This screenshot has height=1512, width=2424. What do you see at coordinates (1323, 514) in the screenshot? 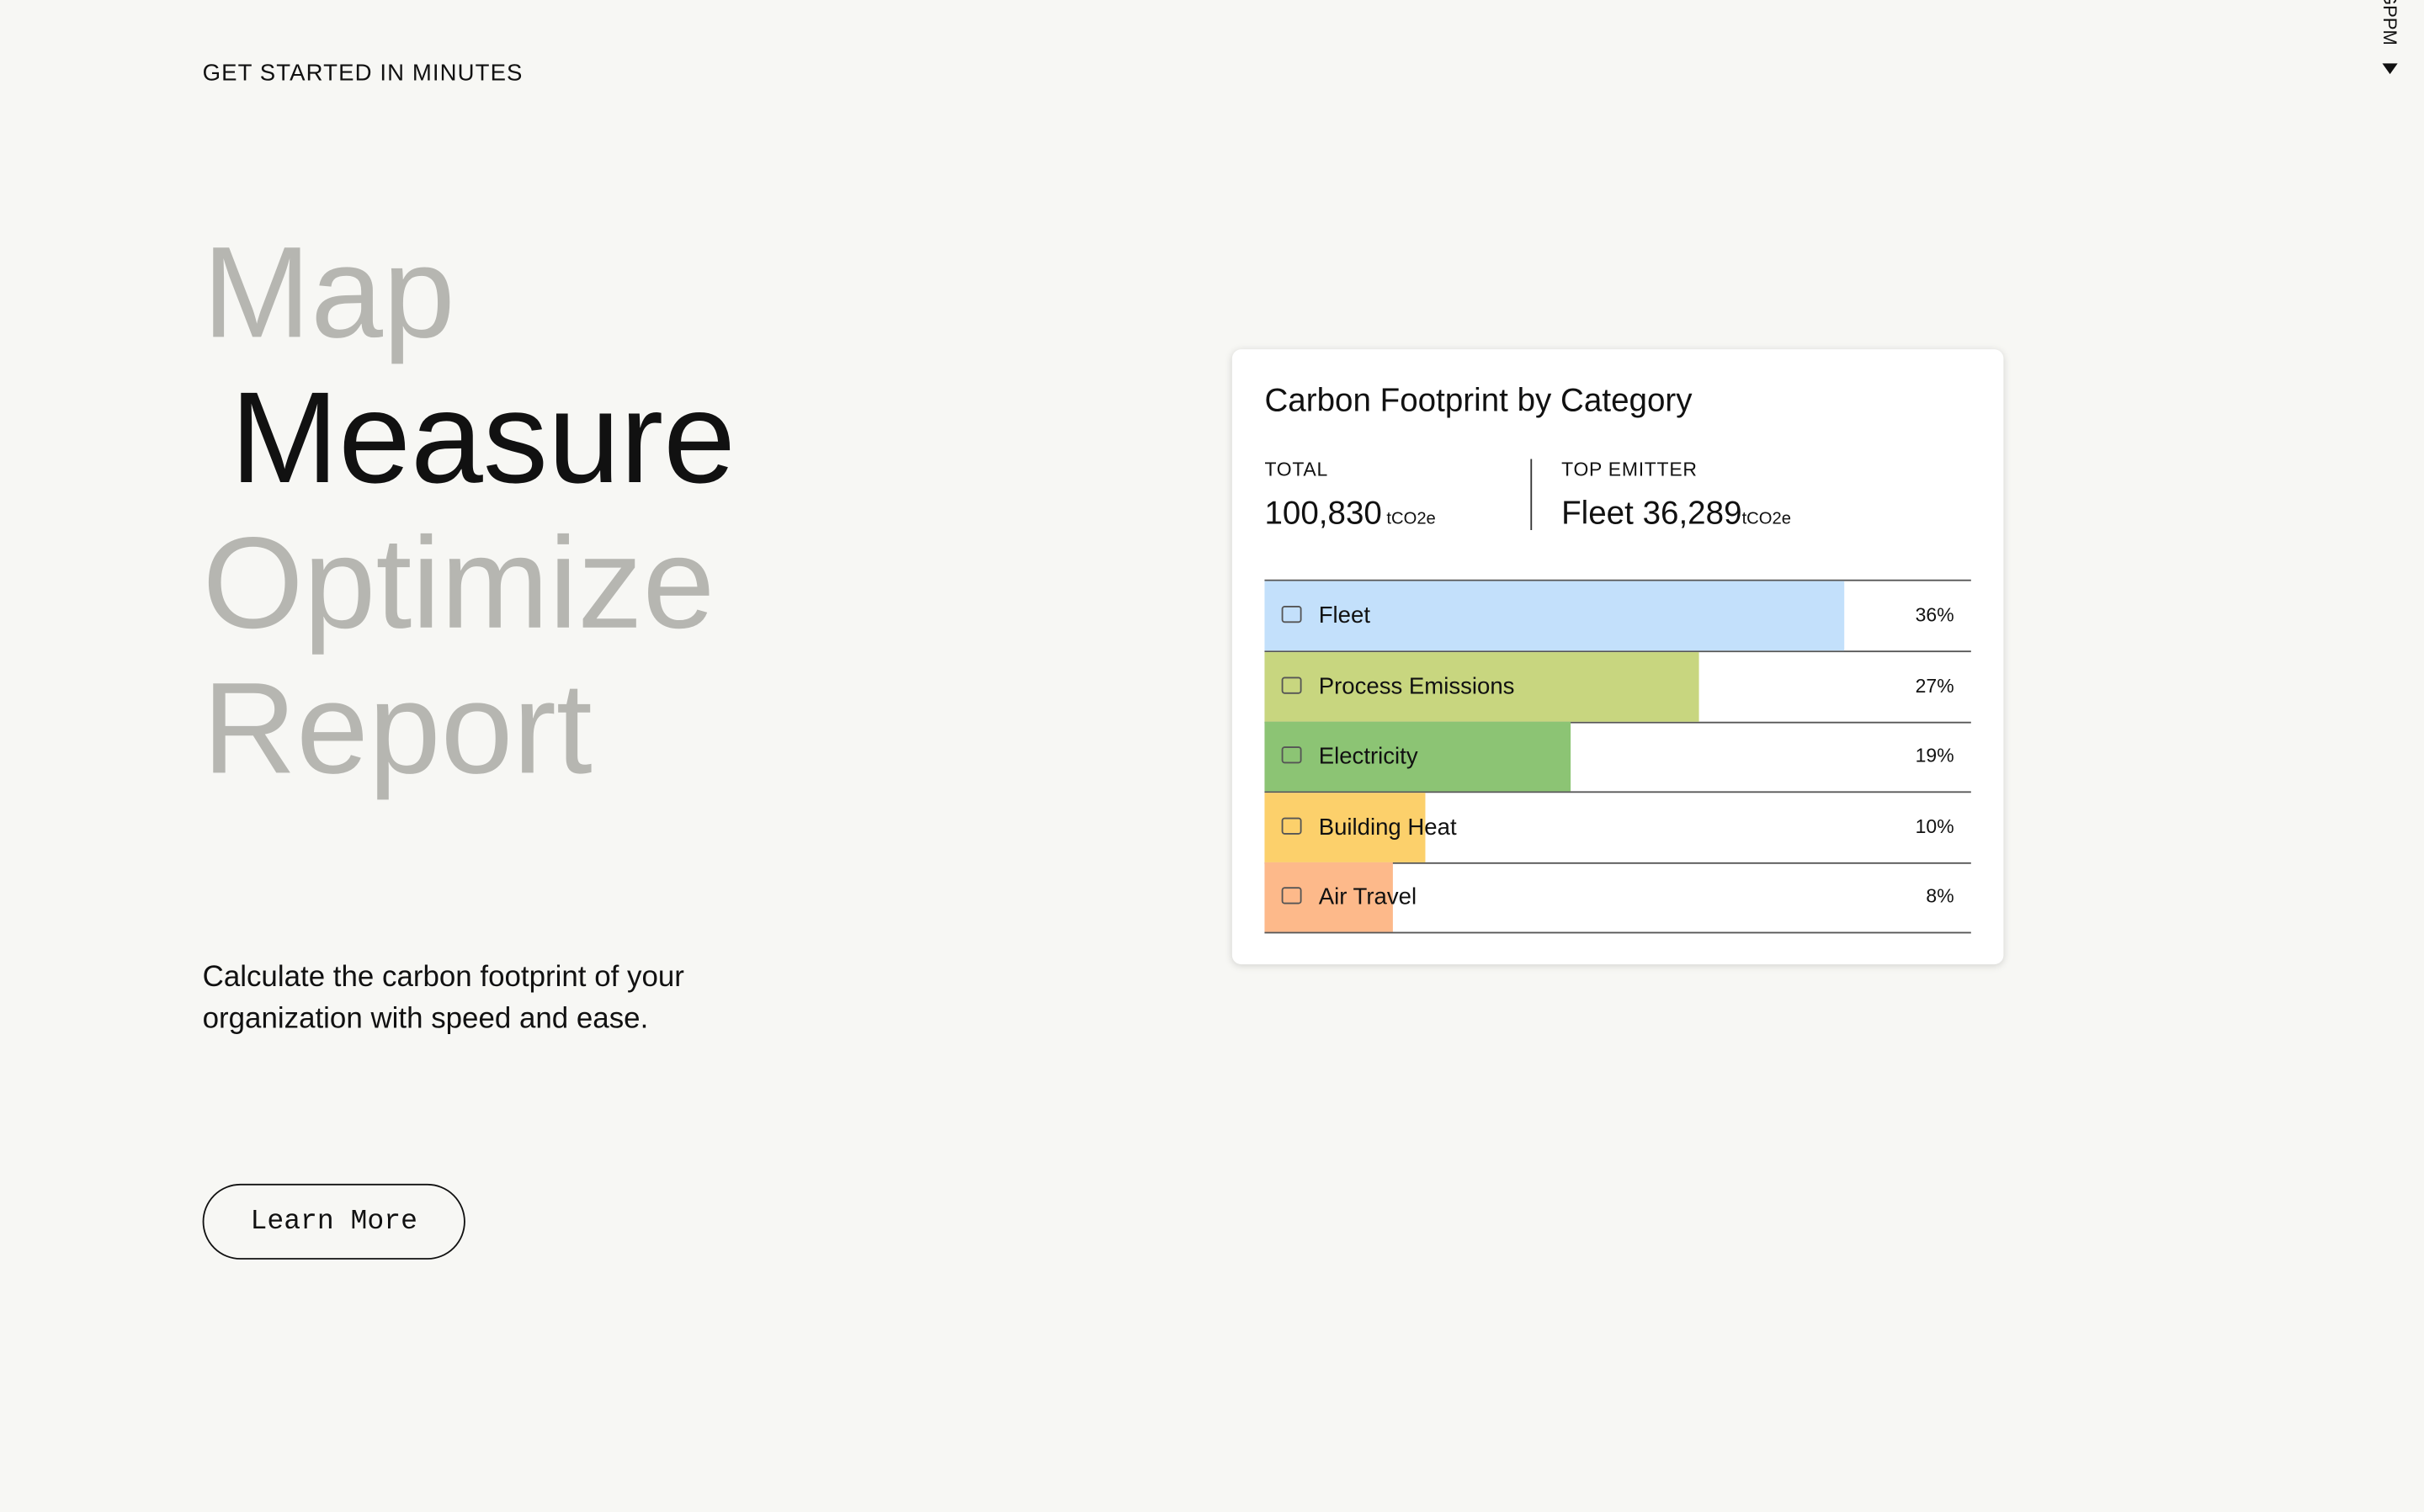
I see `total-number: 100,830` at bounding box center [1323, 514].